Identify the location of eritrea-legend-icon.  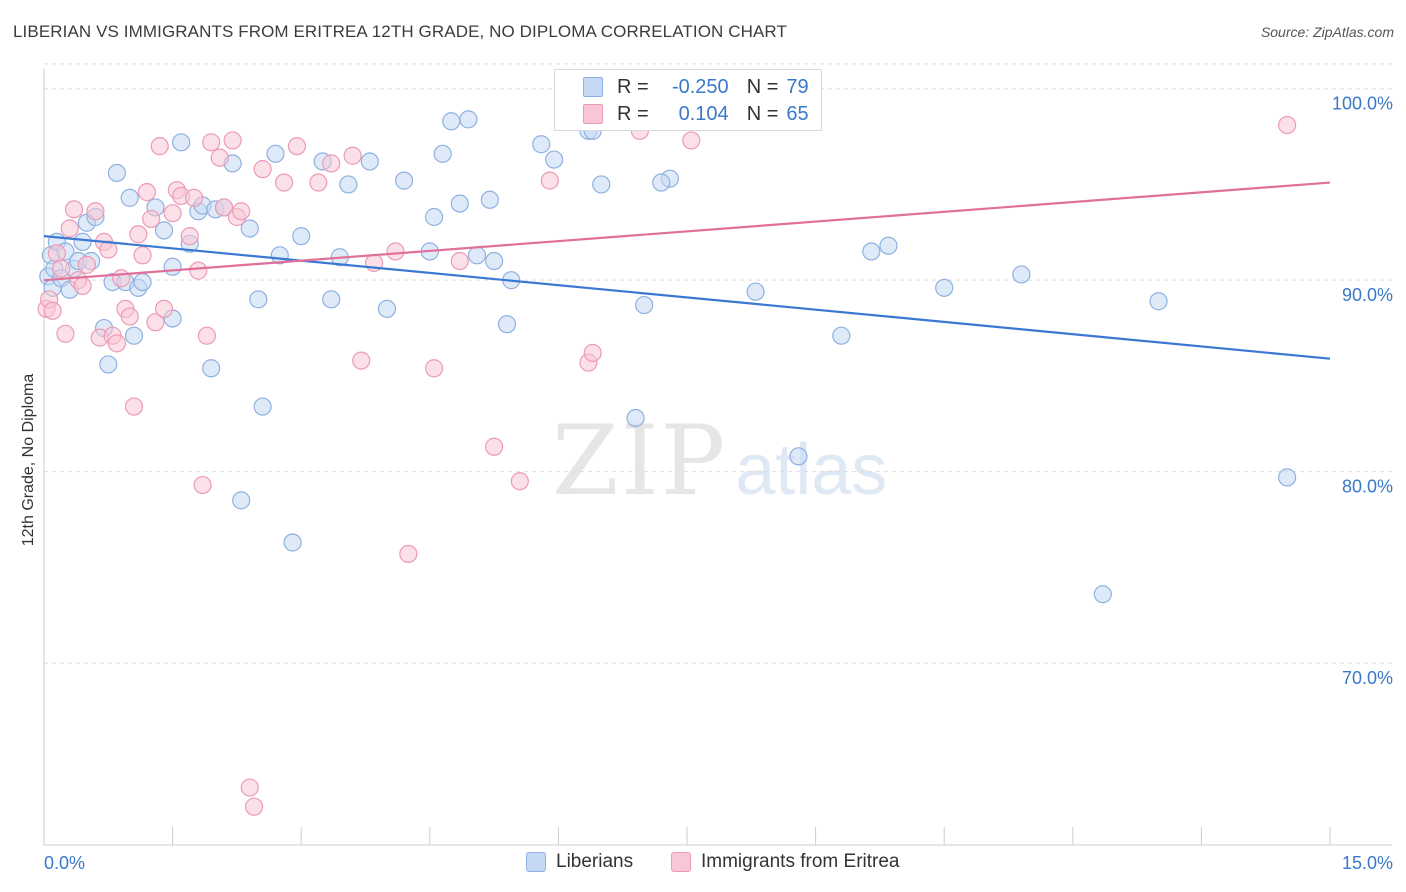
(681, 862).